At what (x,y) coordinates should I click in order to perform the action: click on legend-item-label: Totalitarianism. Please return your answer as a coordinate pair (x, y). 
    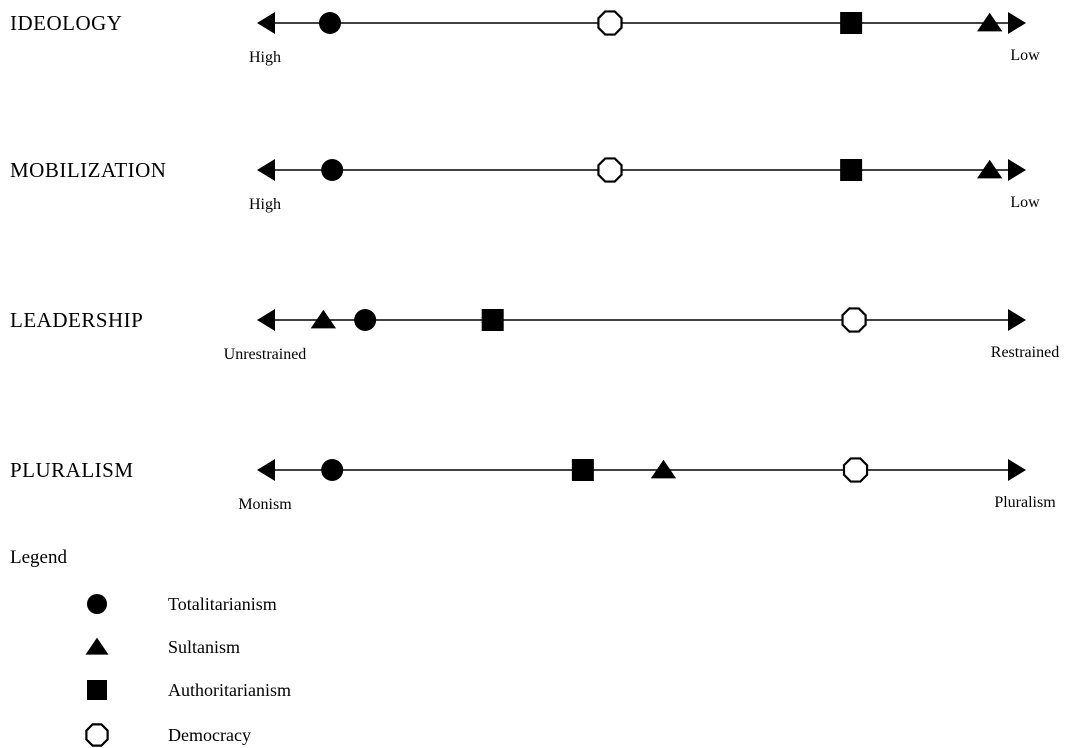
    Looking at the image, I should click on (222, 604).